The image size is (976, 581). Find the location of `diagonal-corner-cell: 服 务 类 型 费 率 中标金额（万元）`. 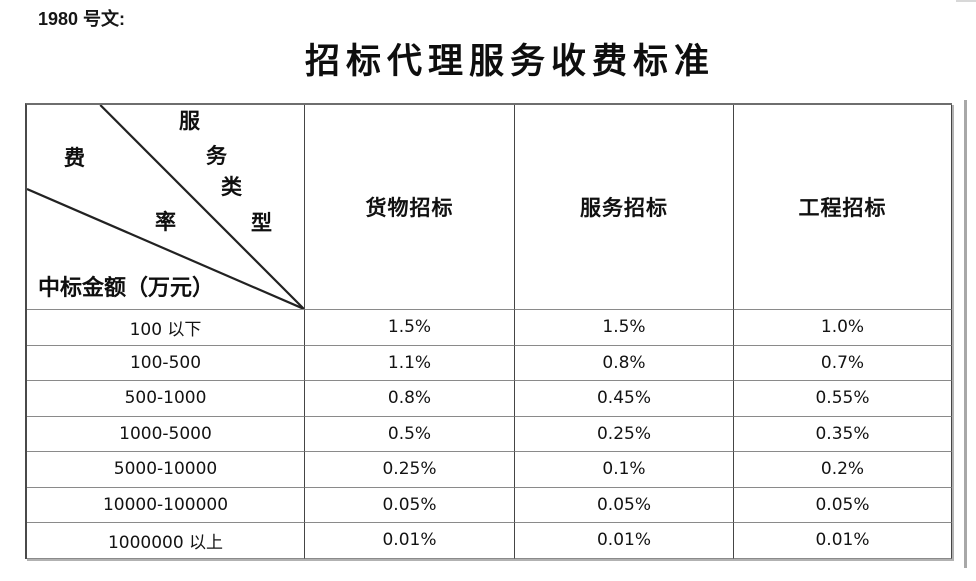

diagonal-corner-cell: 服 务 类 型 费 率 中标金额（万元） is located at coordinates (166, 207).